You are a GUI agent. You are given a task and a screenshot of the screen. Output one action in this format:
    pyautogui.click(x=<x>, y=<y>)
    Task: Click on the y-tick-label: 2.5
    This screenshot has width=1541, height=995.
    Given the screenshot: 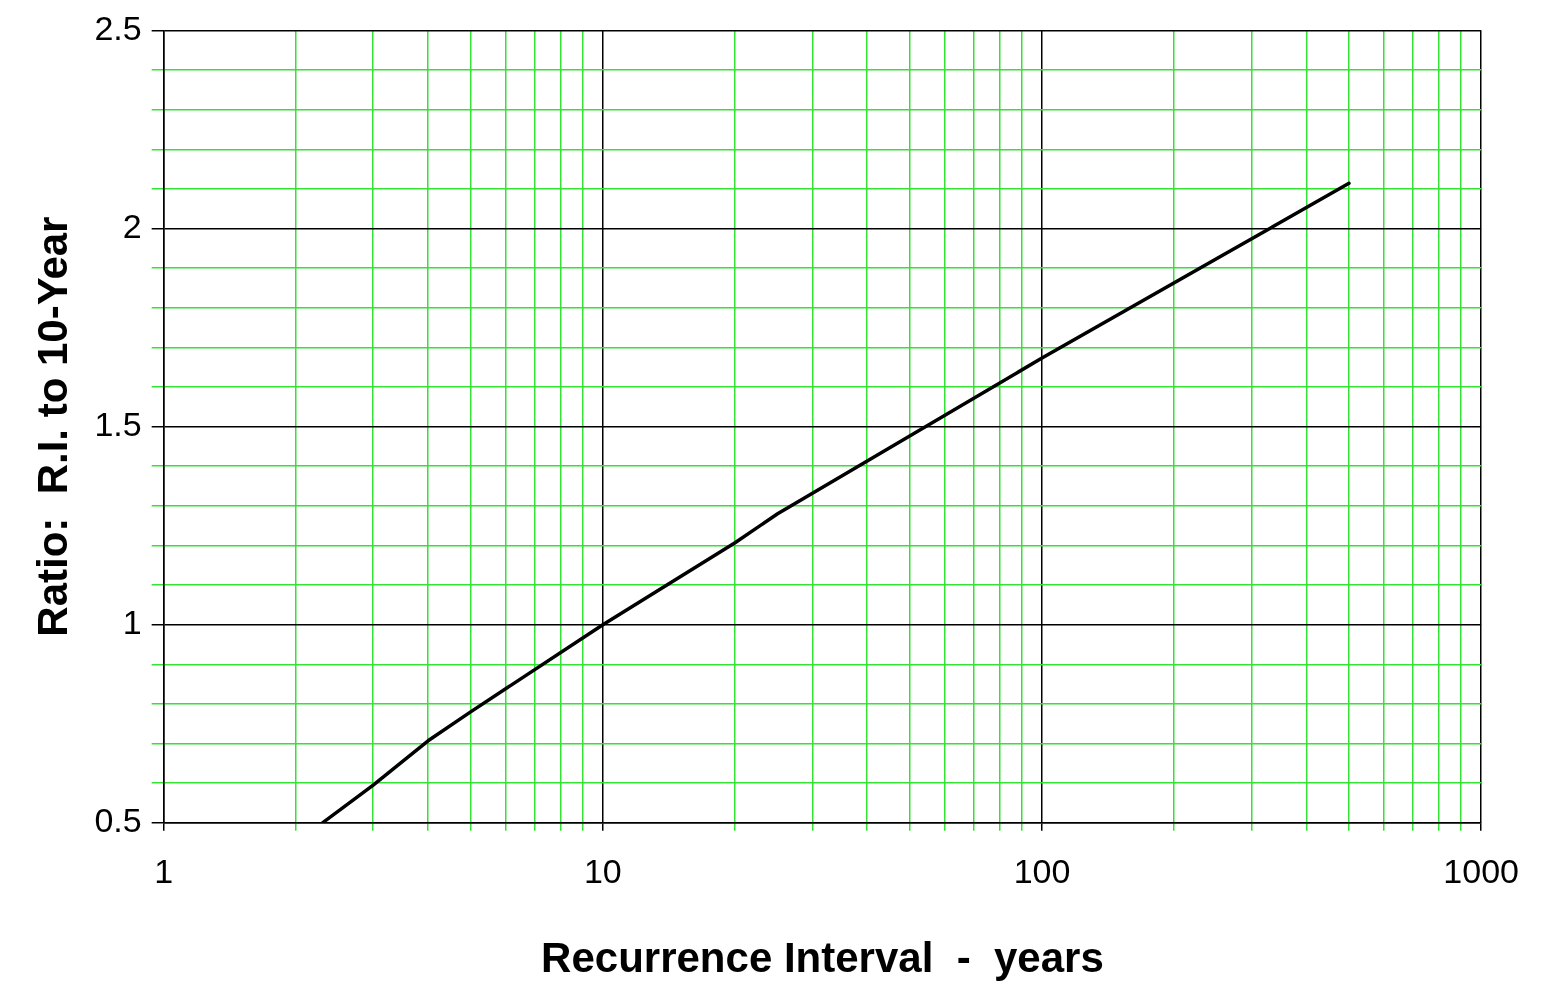 What is the action you would take?
    pyautogui.click(x=118, y=27)
    